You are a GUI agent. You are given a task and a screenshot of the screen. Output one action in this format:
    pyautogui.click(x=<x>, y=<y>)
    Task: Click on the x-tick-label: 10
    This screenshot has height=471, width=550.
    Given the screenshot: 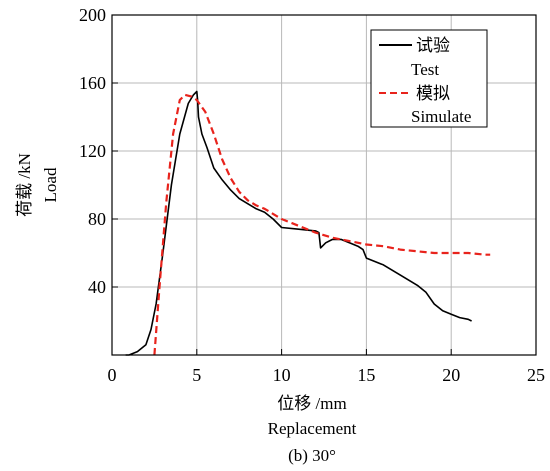 What is the action you would take?
    pyautogui.click(x=282, y=375)
    